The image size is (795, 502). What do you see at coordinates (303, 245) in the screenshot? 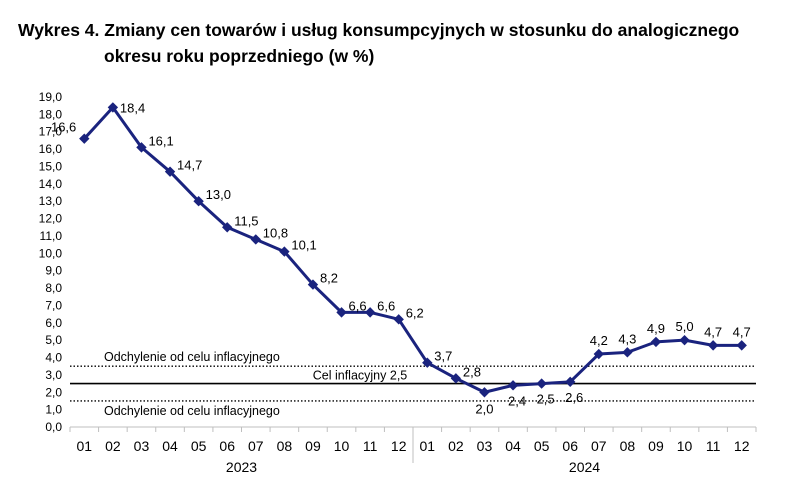
I see `data-label: 10,1` at bounding box center [303, 245].